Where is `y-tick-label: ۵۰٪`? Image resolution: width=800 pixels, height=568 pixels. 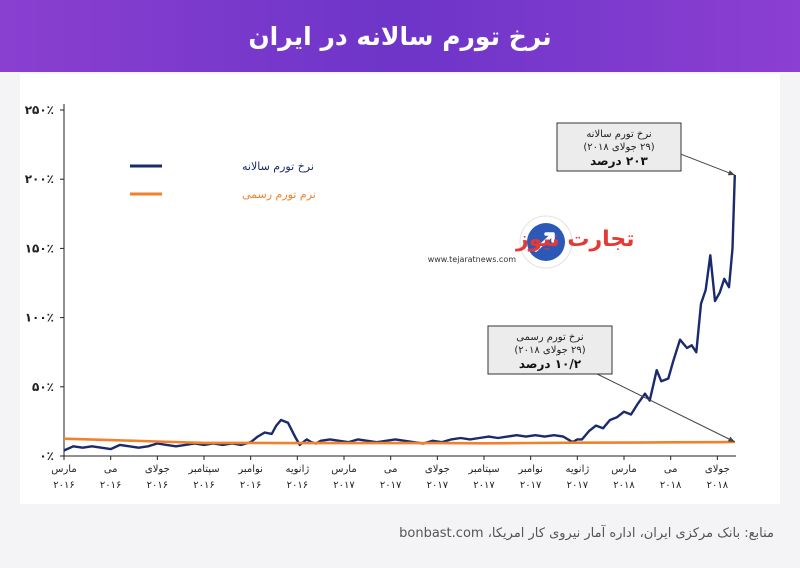
y-tick-label: ۵۰٪ is located at coordinates (43, 387).